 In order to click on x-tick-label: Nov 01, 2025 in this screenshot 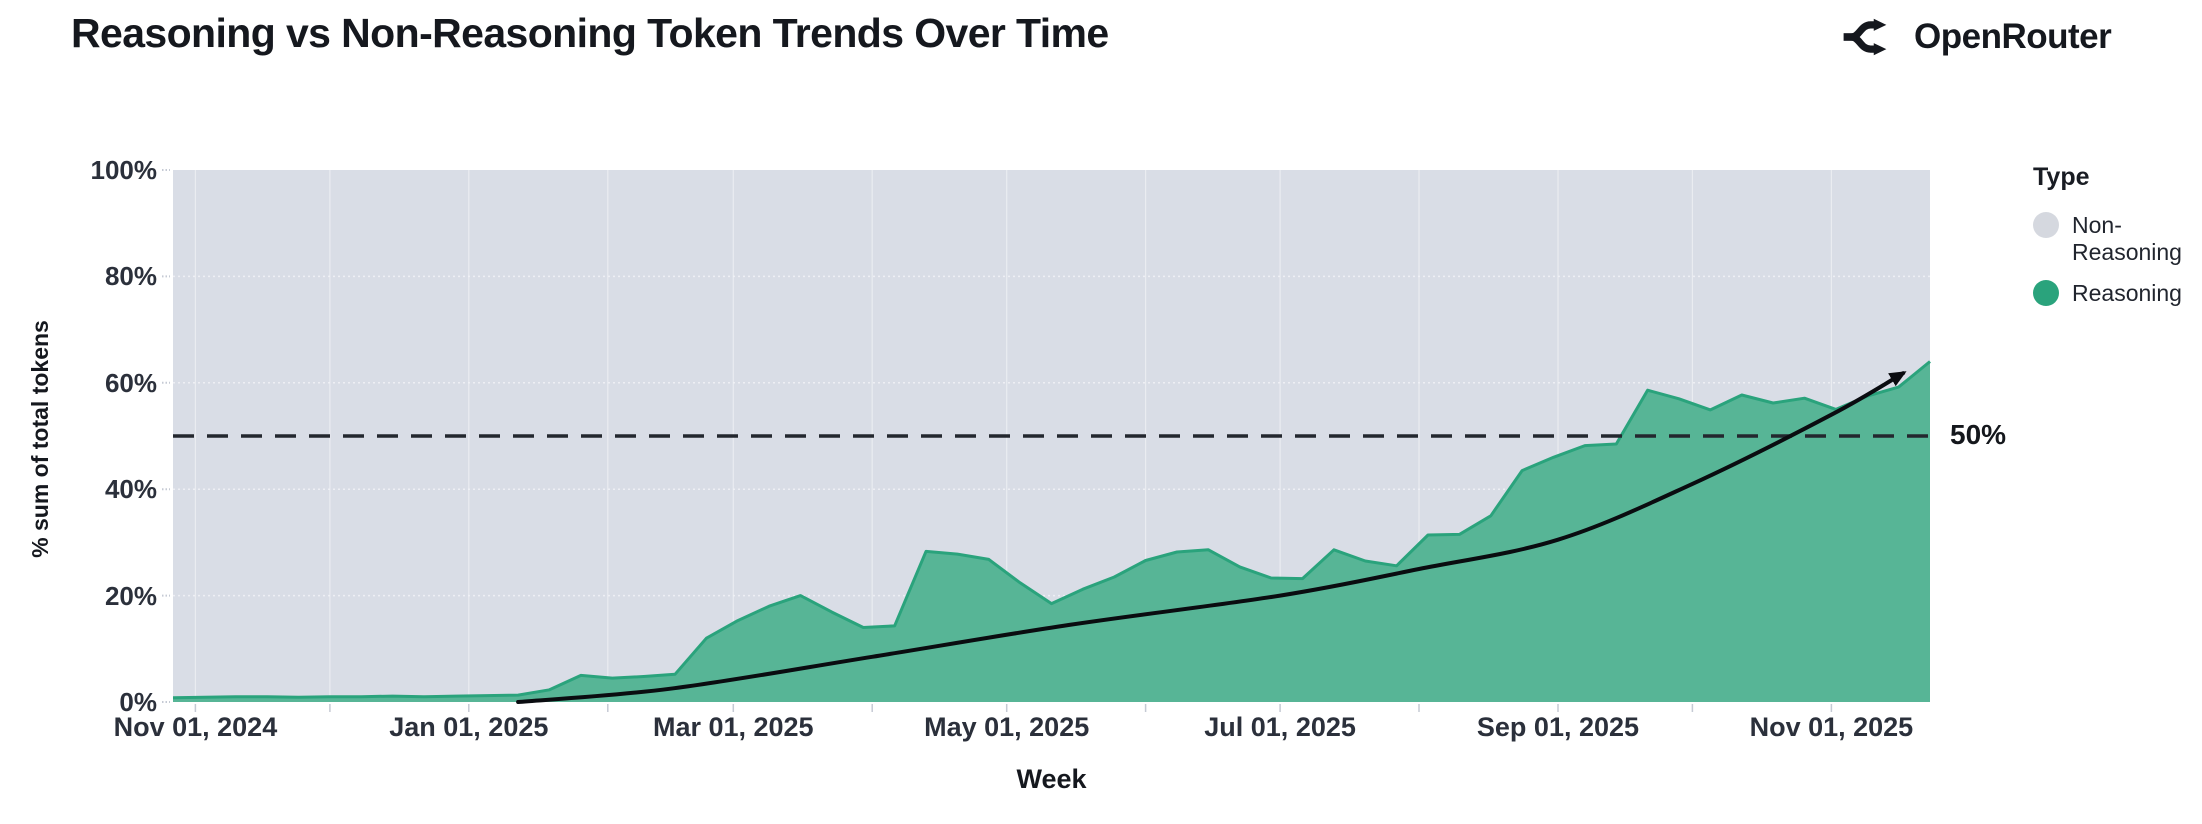, I will do `click(1831, 727)`.